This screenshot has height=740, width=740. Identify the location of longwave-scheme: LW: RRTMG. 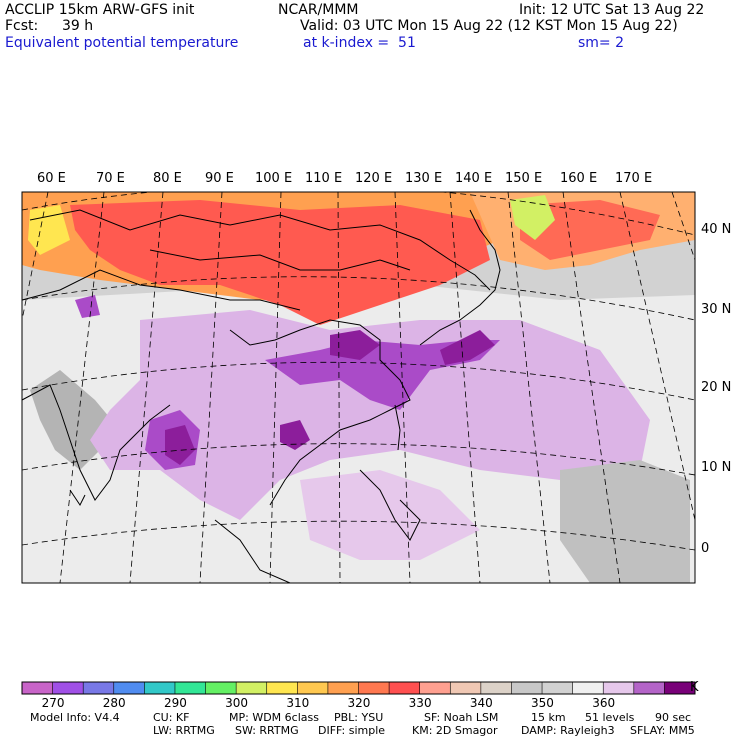
(184, 730).